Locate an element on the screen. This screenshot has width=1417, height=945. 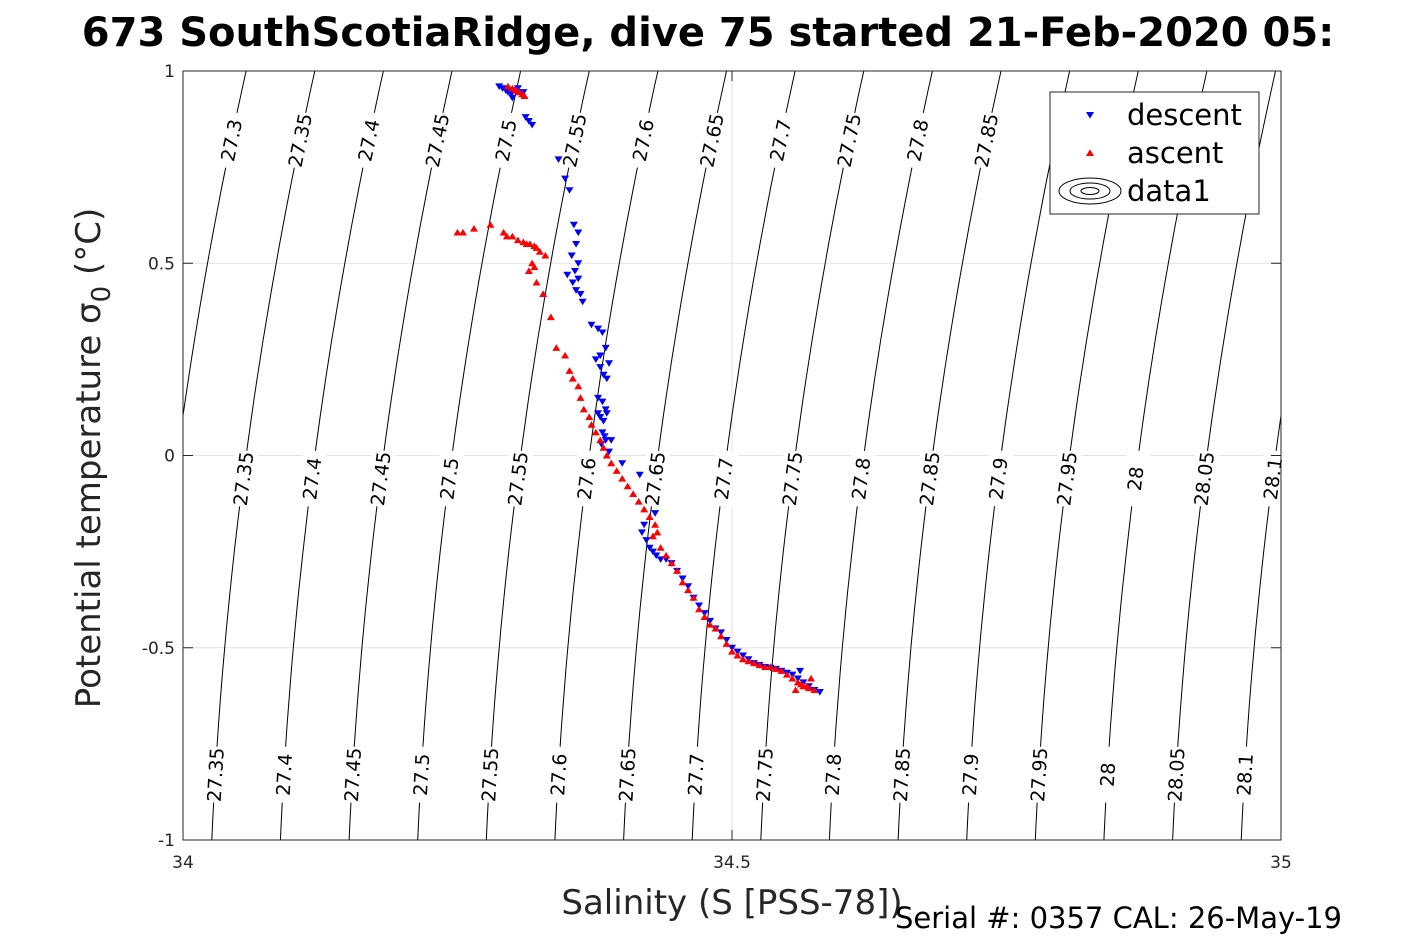
contour-label: 27.7 is located at coordinates (696, 775).